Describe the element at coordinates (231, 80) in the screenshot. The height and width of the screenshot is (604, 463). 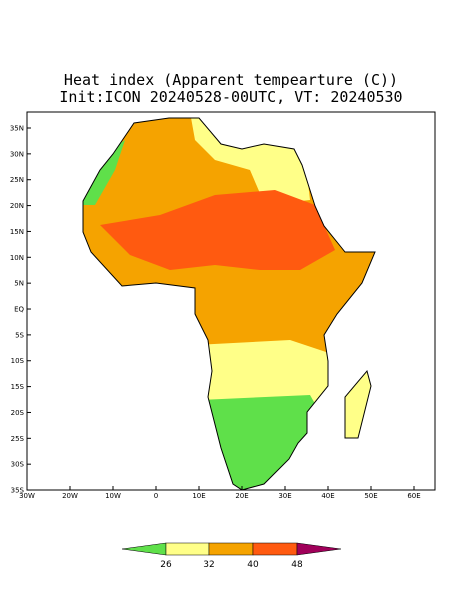
I see `title: Heat index (Apparent tempearture (C))` at that location.